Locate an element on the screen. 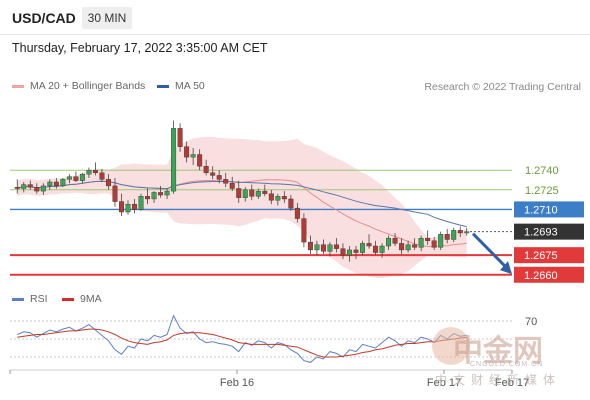 Image resolution: width=590 pixels, height=400 pixels. forecast-arrow-shaft is located at coordinates (490, 251).